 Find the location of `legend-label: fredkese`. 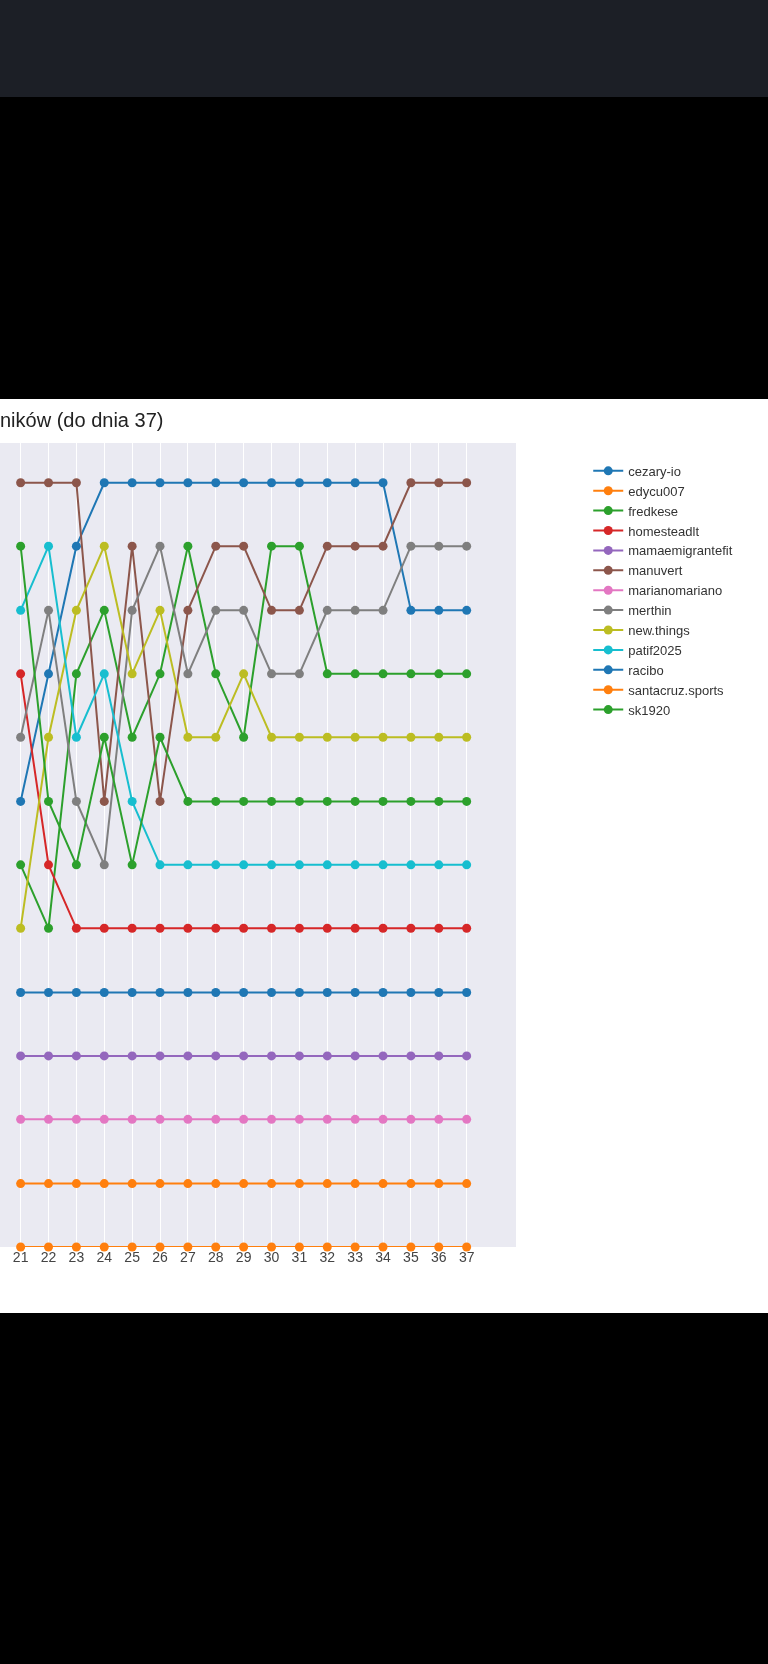

legend-label: fredkese is located at coordinates (653, 511).